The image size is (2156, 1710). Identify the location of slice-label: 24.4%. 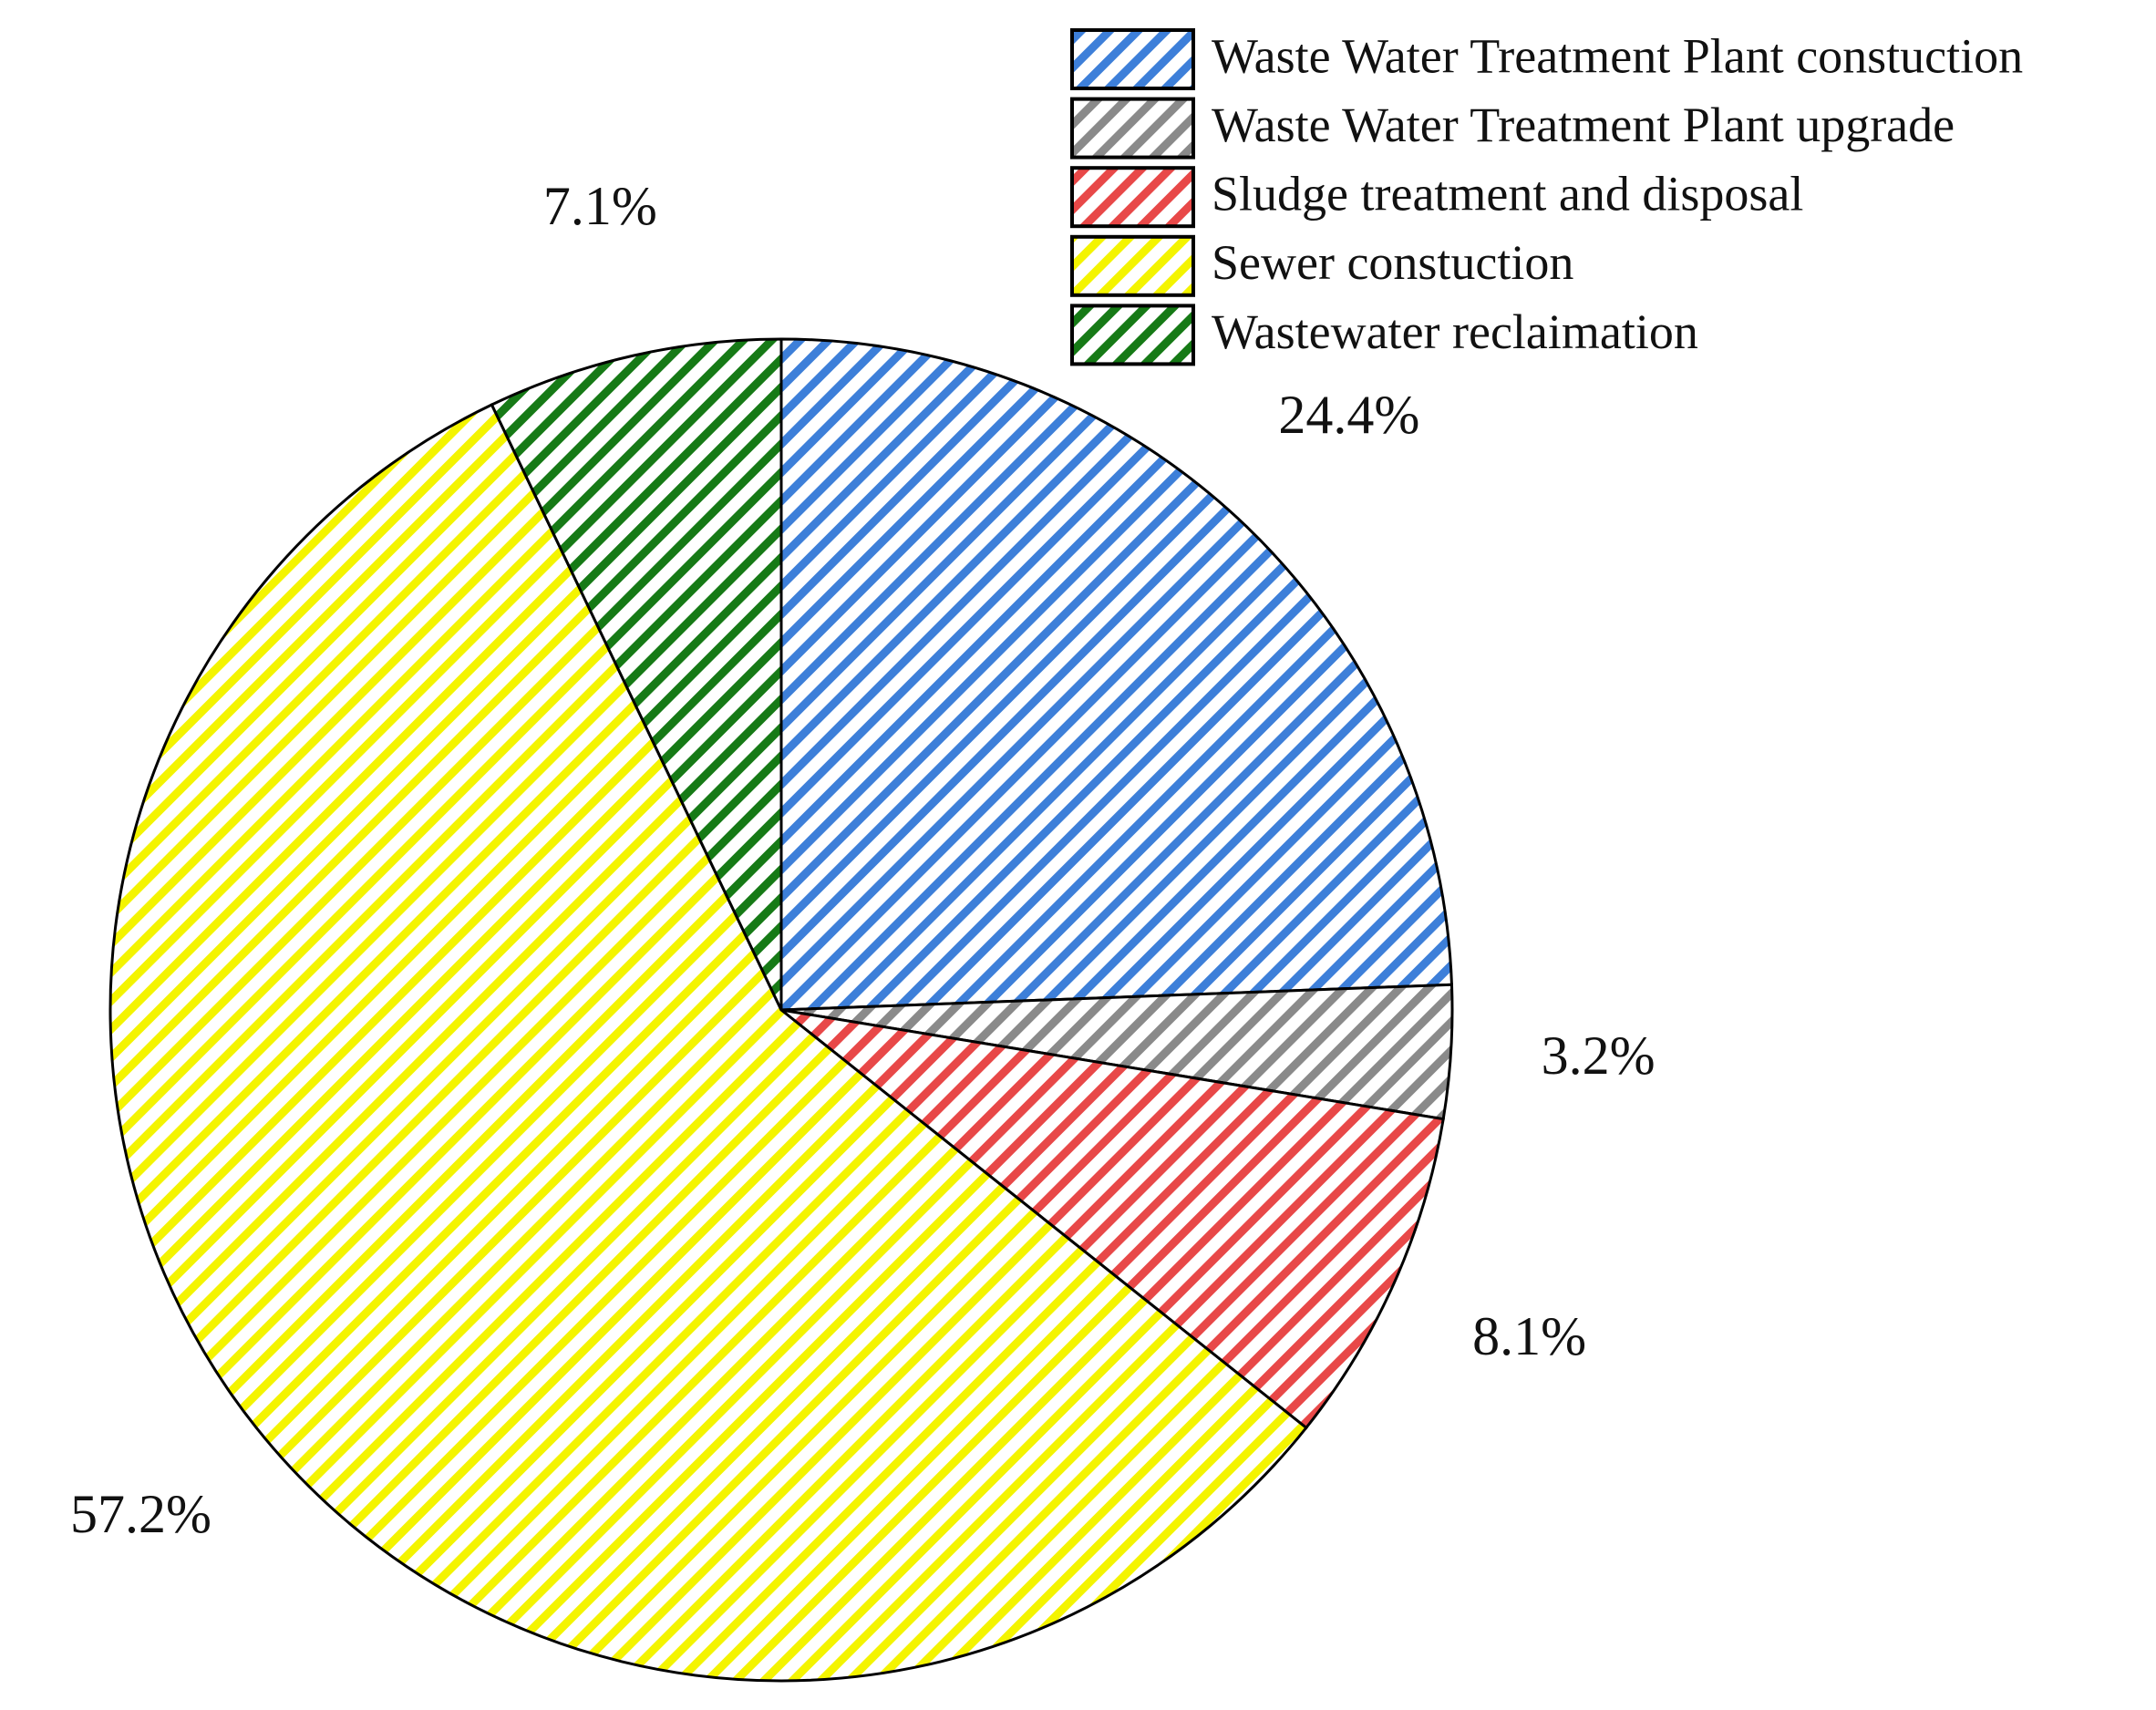
(1348, 415).